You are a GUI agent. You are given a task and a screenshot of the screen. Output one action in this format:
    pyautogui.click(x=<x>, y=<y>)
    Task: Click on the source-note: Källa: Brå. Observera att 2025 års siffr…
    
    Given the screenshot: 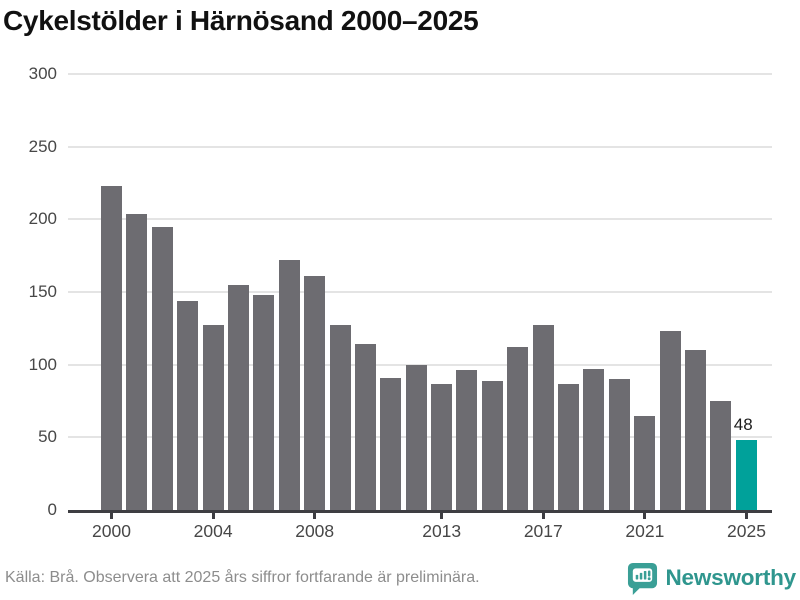 What is the action you would take?
    pyautogui.click(x=242, y=577)
    